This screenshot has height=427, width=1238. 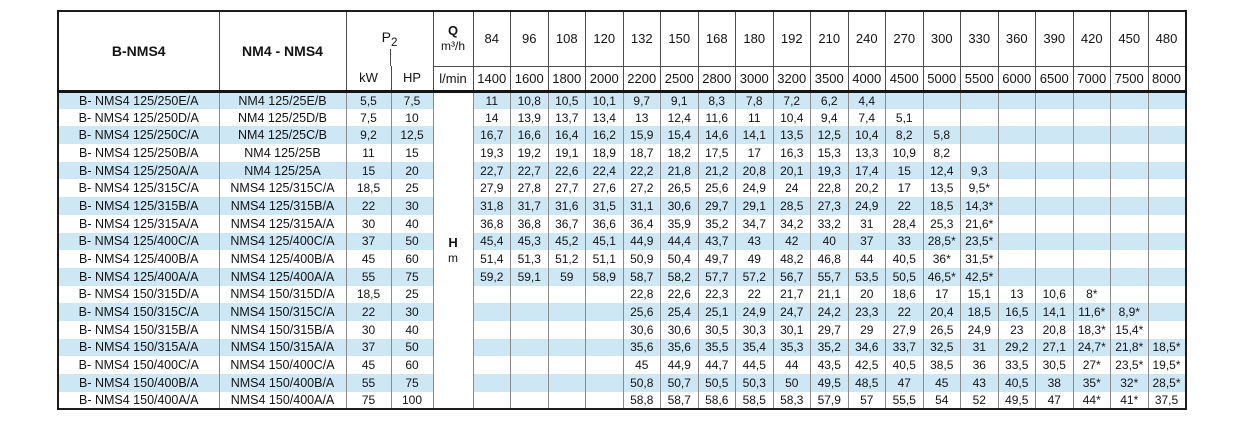 I want to click on head-value-cell: 47, so click(x=1054, y=400).